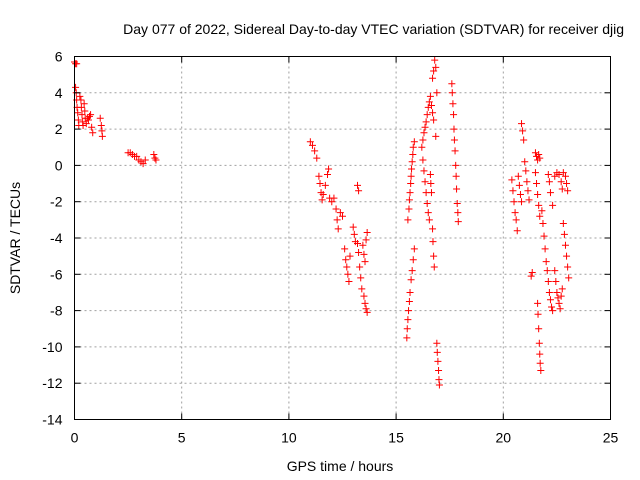 The height and width of the screenshot is (480, 640). I want to click on y-tick-label: -12, so click(52, 383).